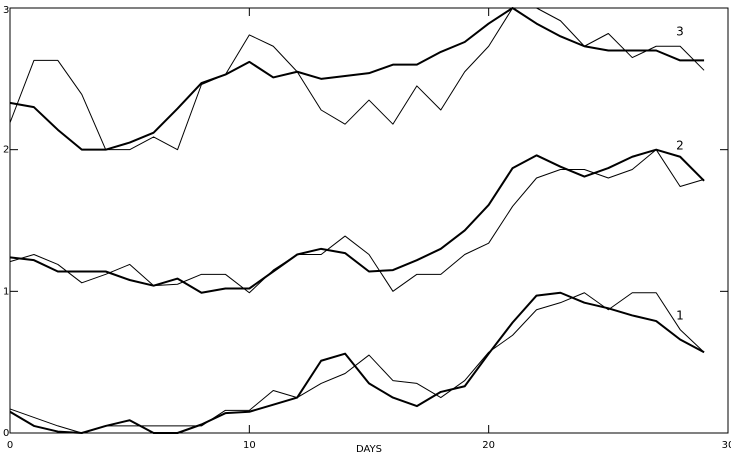 This screenshot has height=457, width=731. What do you see at coordinates (680, 32) in the screenshot?
I see `line-annotation: 3` at bounding box center [680, 32].